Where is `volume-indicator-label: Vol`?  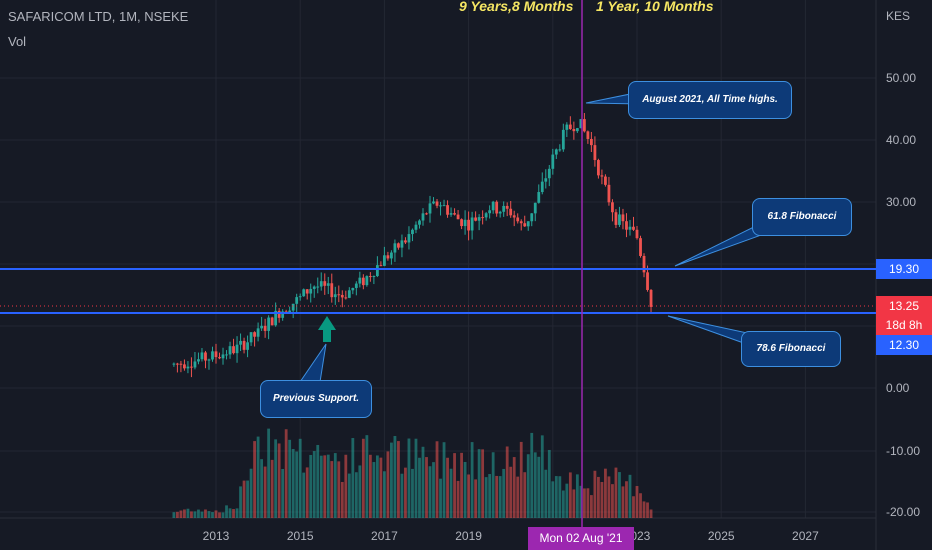
volume-indicator-label: Vol is located at coordinates (17, 41).